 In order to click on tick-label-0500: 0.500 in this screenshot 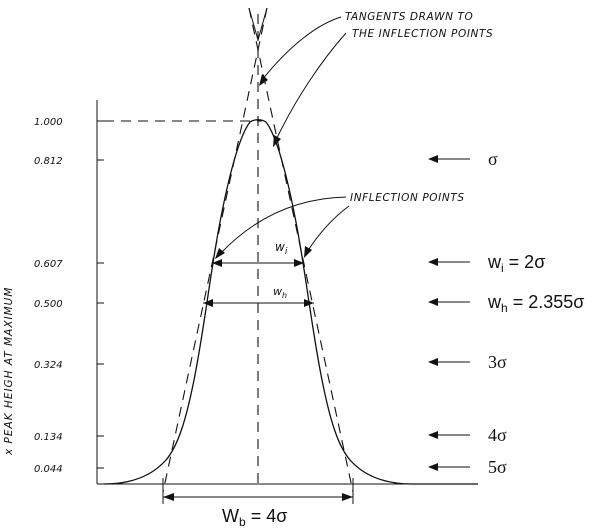, I will do `click(48, 304)`.